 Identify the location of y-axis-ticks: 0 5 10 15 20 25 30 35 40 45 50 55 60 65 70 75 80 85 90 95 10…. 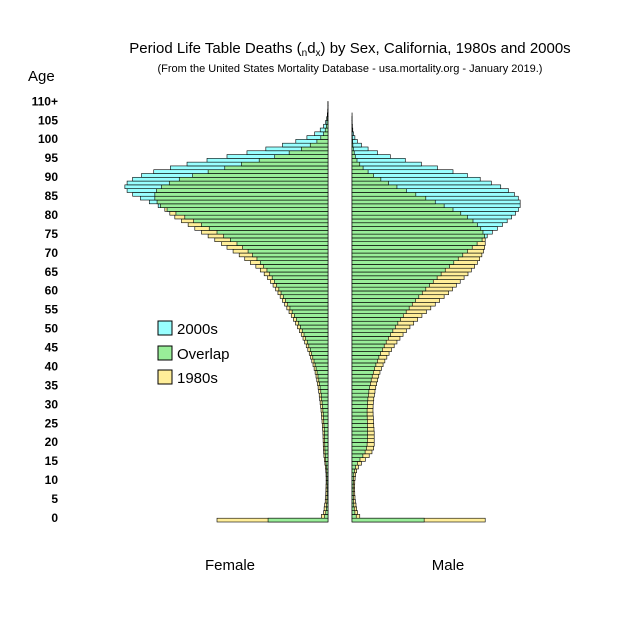
(45, 309).